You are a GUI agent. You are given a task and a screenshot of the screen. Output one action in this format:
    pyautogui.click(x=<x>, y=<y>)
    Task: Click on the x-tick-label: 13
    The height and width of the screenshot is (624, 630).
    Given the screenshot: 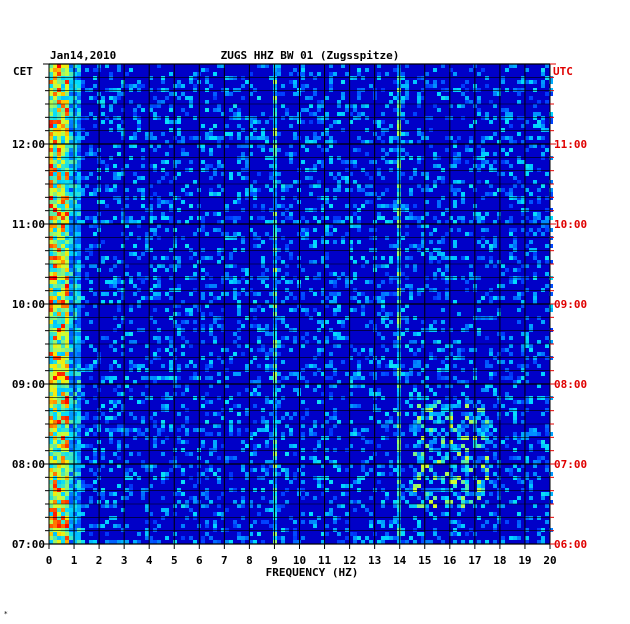 What is the action you would take?
    pyautogui.click(x=374, y=560)
    